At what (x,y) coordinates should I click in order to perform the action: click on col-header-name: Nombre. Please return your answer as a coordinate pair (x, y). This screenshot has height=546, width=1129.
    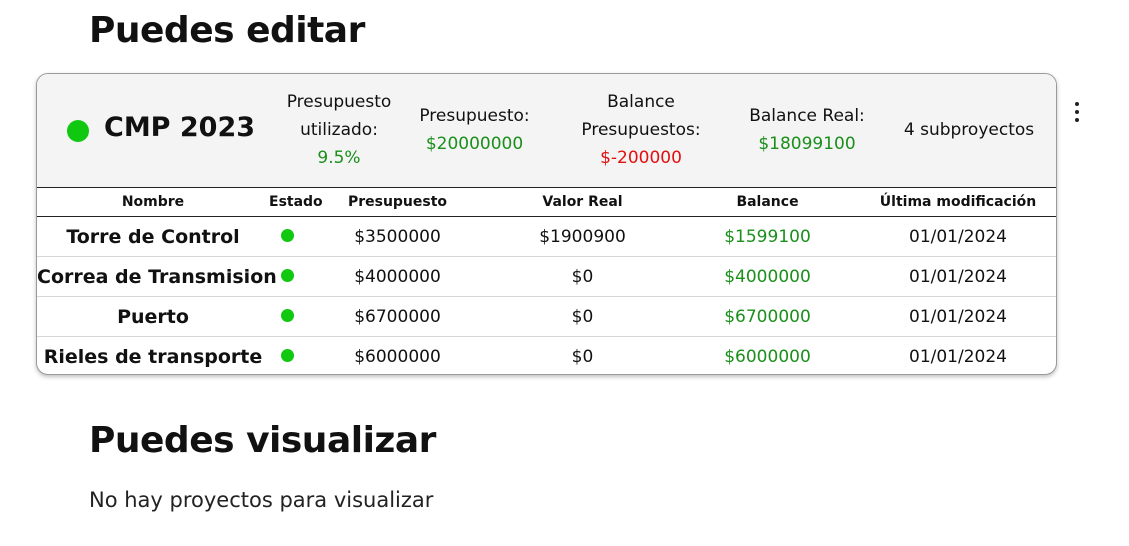
    Looking at the image, I should click on (153, 202).